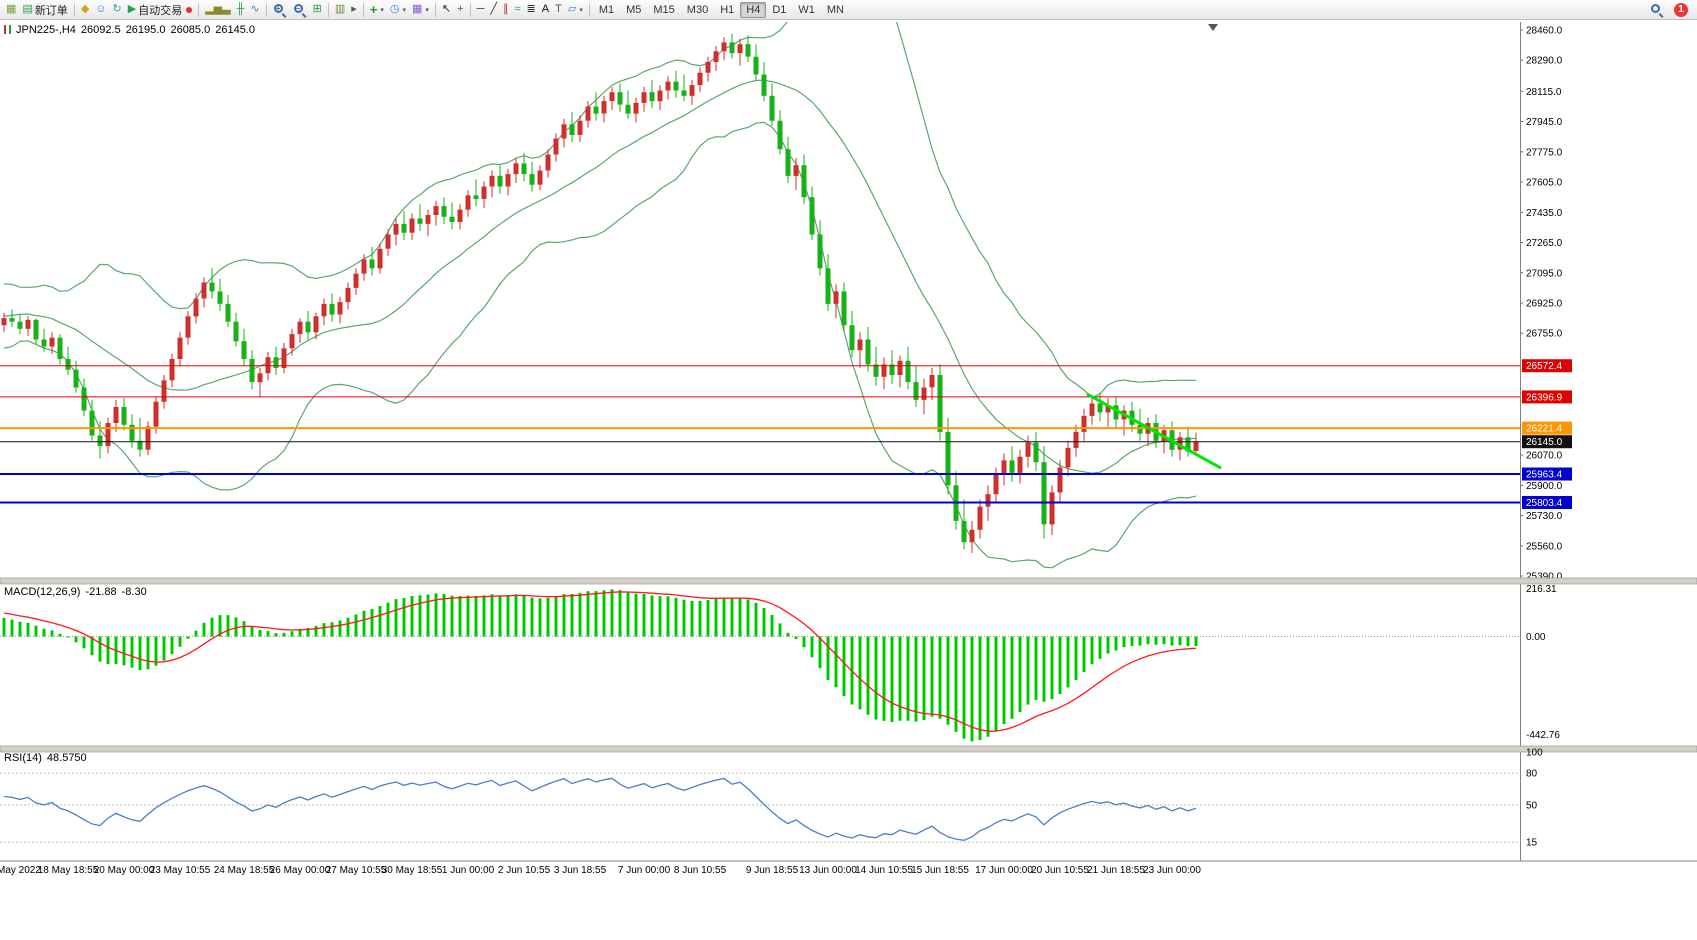  I want to click on chart-shift-marker, so click(1213, 27).